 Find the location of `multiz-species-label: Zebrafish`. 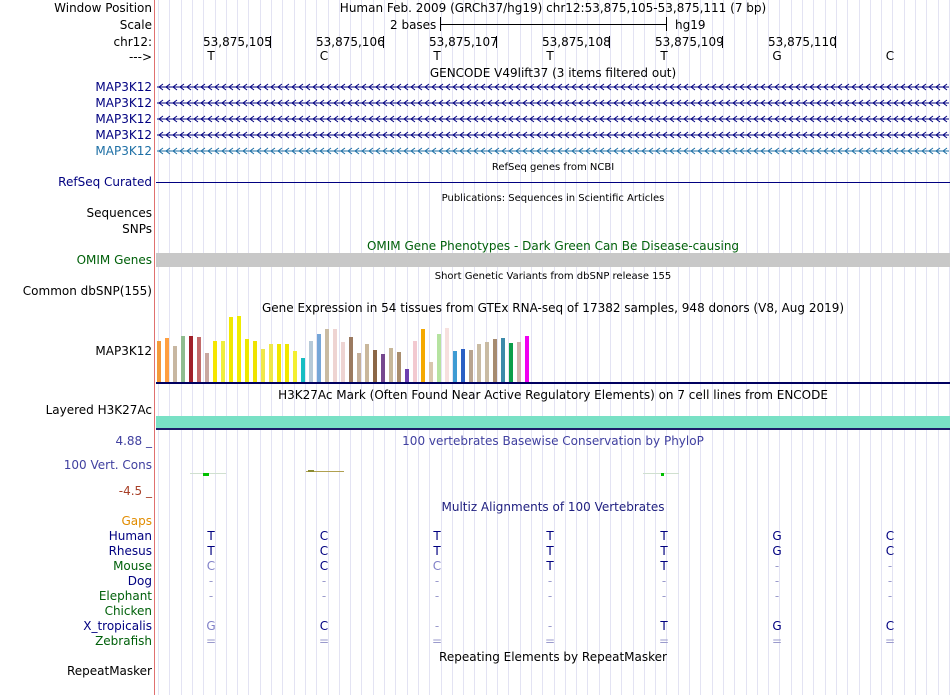

multiz-species-label: Zebrafish is located at coordinates (123, 641).